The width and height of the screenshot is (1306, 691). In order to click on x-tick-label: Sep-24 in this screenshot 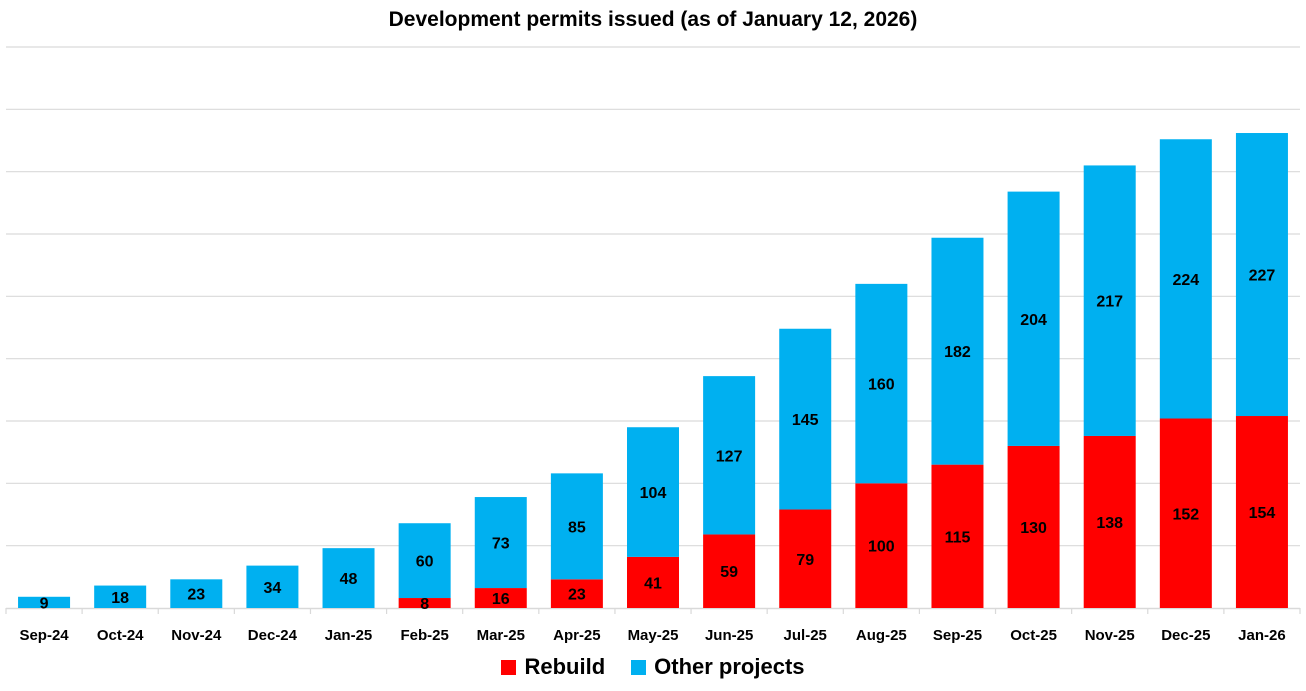, I will do `click(44, 635)`.